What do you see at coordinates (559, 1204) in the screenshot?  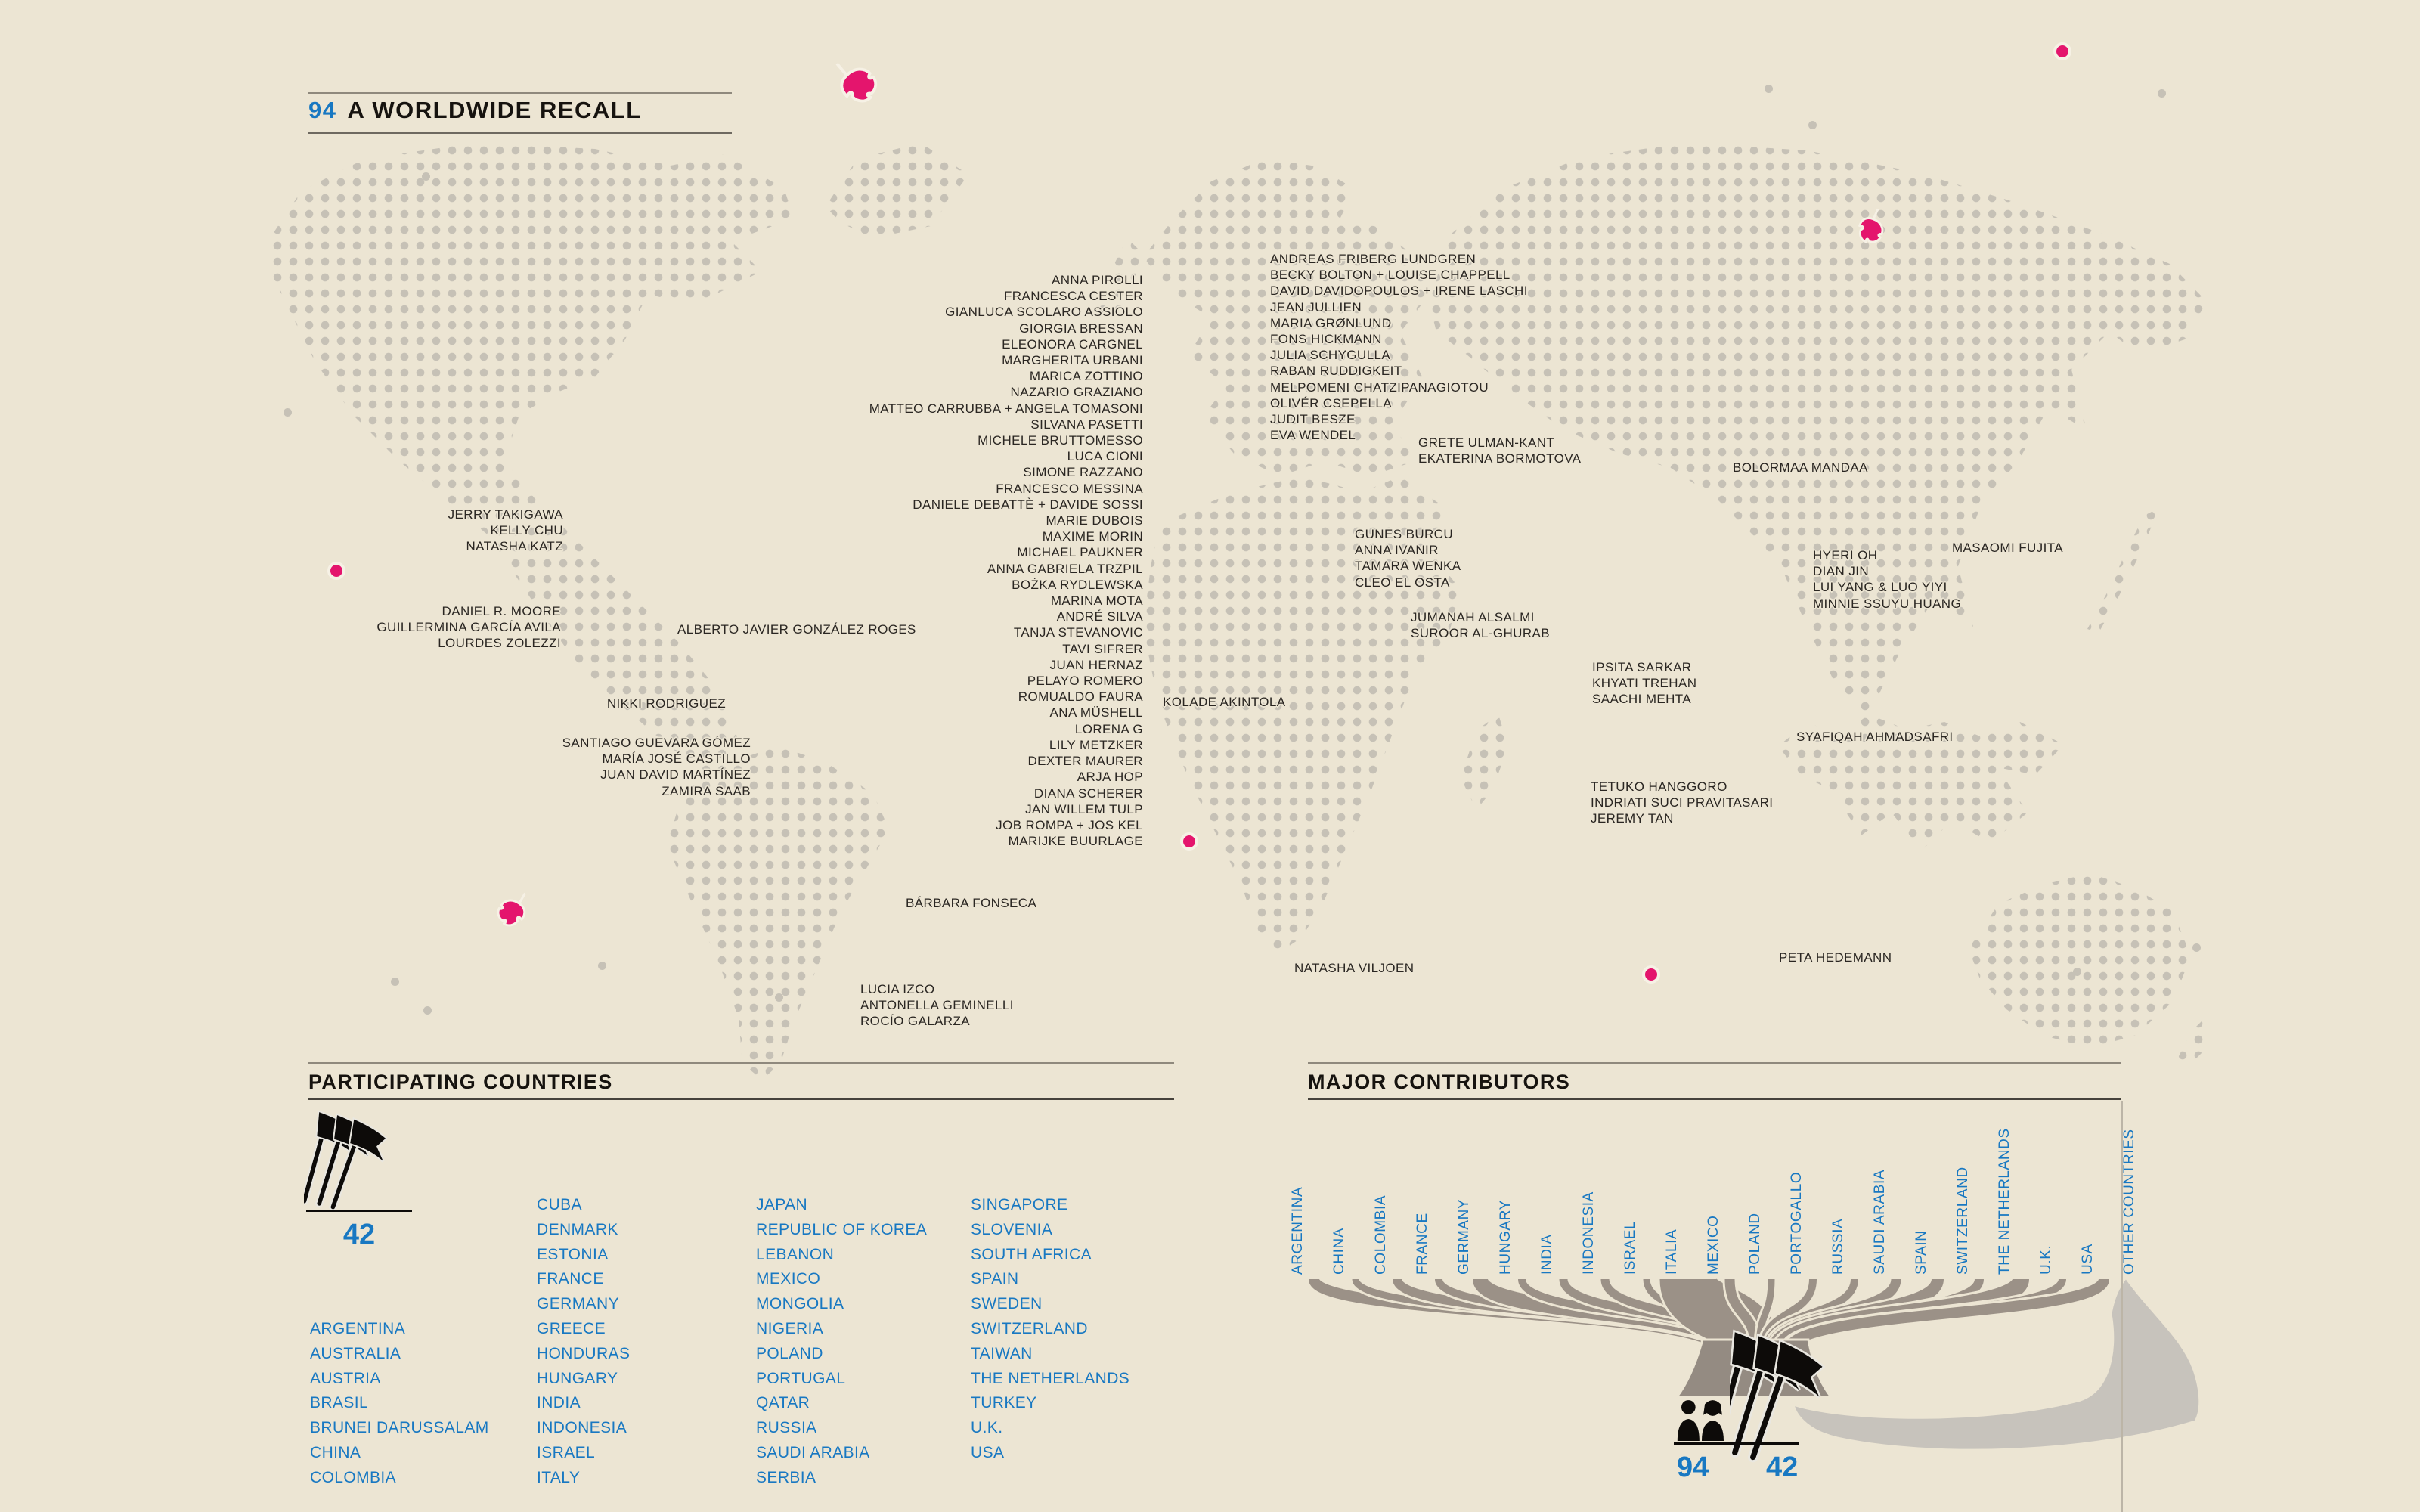 I see `country-item: CUBA` at bounding box center [559, 1204].